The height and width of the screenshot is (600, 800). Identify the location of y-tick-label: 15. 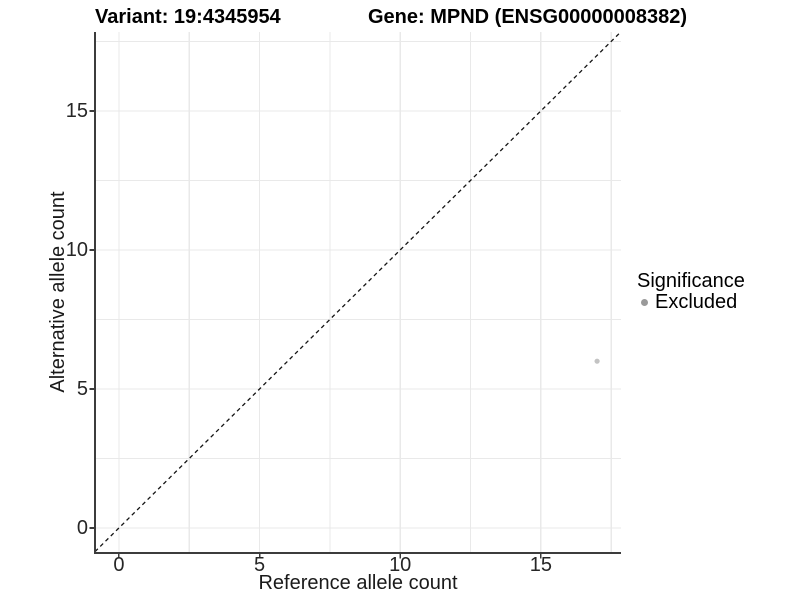
(76, 110).